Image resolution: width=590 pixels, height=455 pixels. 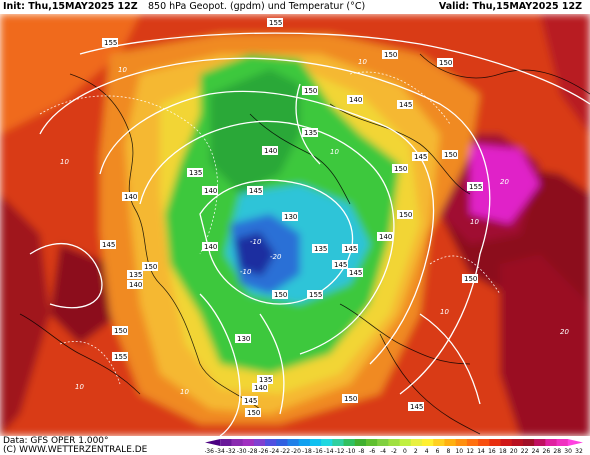 What do you see at coordinates (470, 451) in the screenshot?
I see `color-scale-tick-label: 12` at bounding box center [470, 451].